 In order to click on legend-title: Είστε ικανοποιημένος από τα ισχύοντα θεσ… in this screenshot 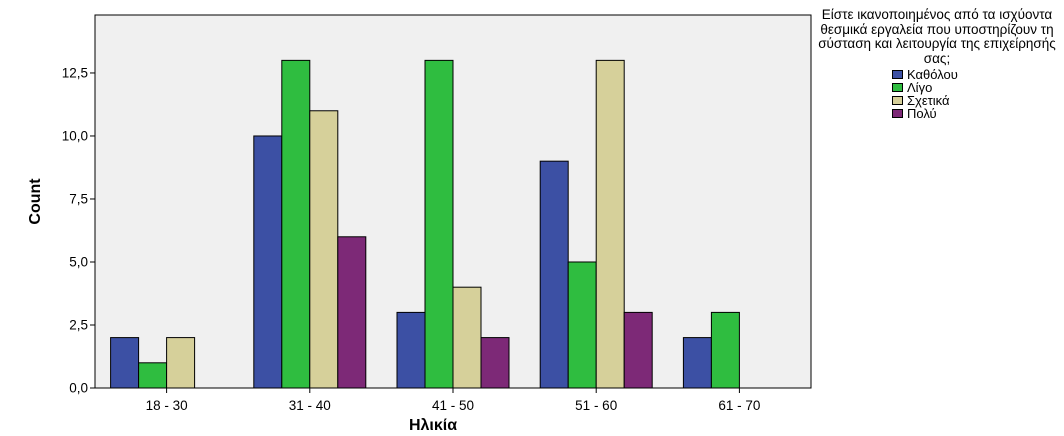, I will do `click(937, 36)`.